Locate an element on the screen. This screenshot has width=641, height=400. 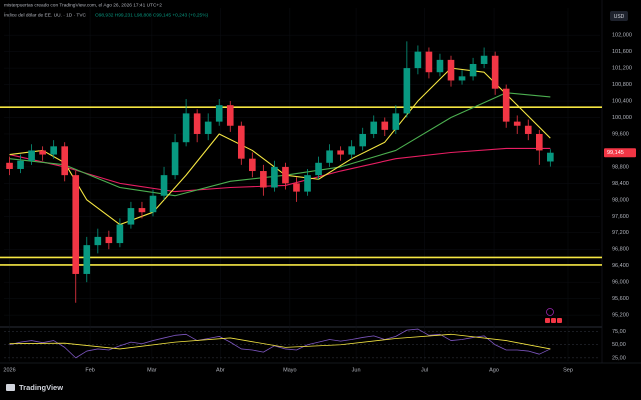
y-tick-label: 100,800 is located at coordinates (622, 85).